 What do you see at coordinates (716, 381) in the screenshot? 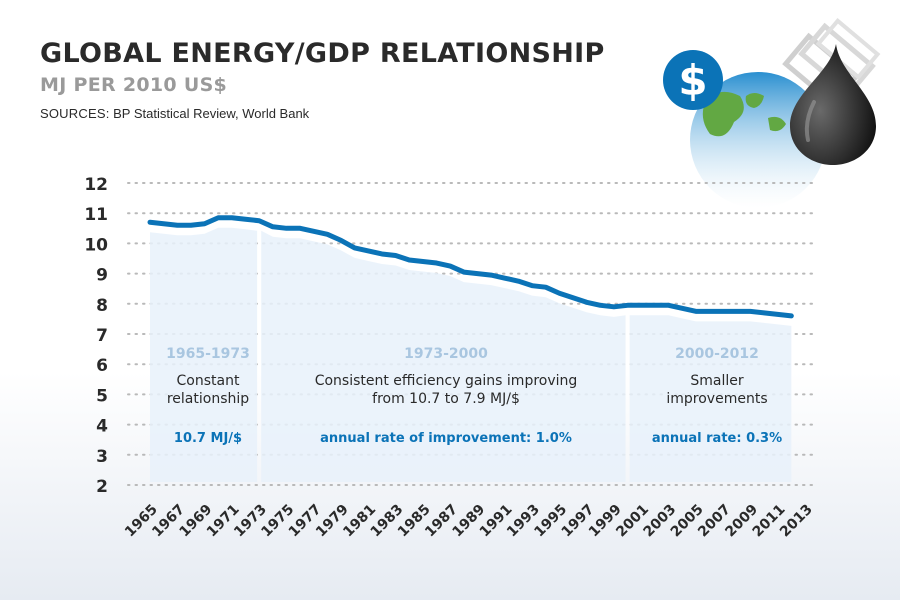
I see `period-description: Smaller` at bounding box center [716, 381].